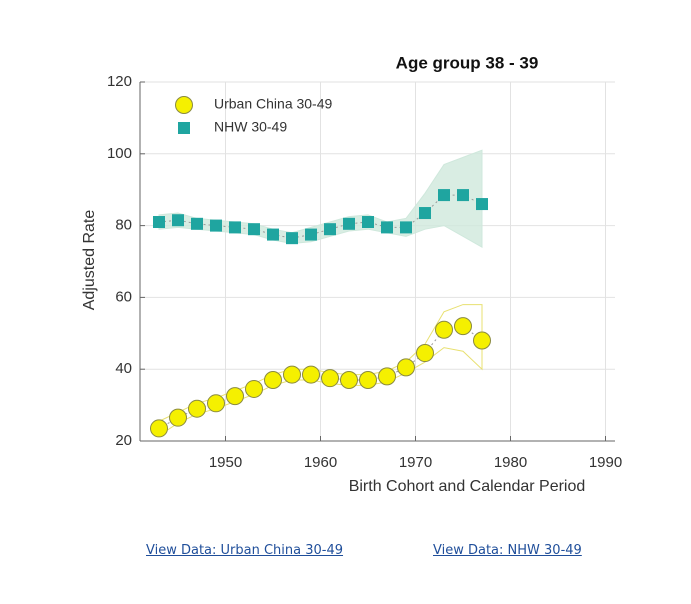  What do you see at coordinates (467, 62) in the screenshot?
I see `chart-title: Age group 38 - 39` at bounding box center [467, 62].